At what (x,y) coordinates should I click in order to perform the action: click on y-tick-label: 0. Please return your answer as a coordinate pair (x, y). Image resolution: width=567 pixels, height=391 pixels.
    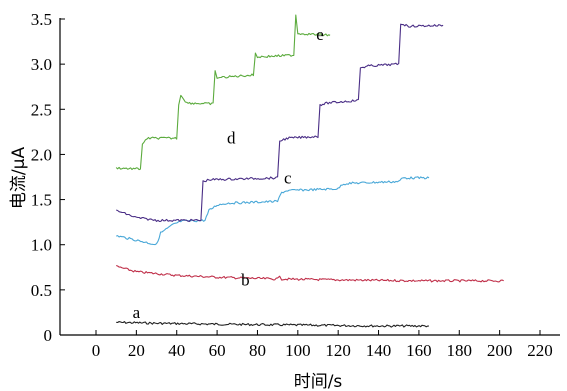
    Looking at the image, I should click on (48, 335).